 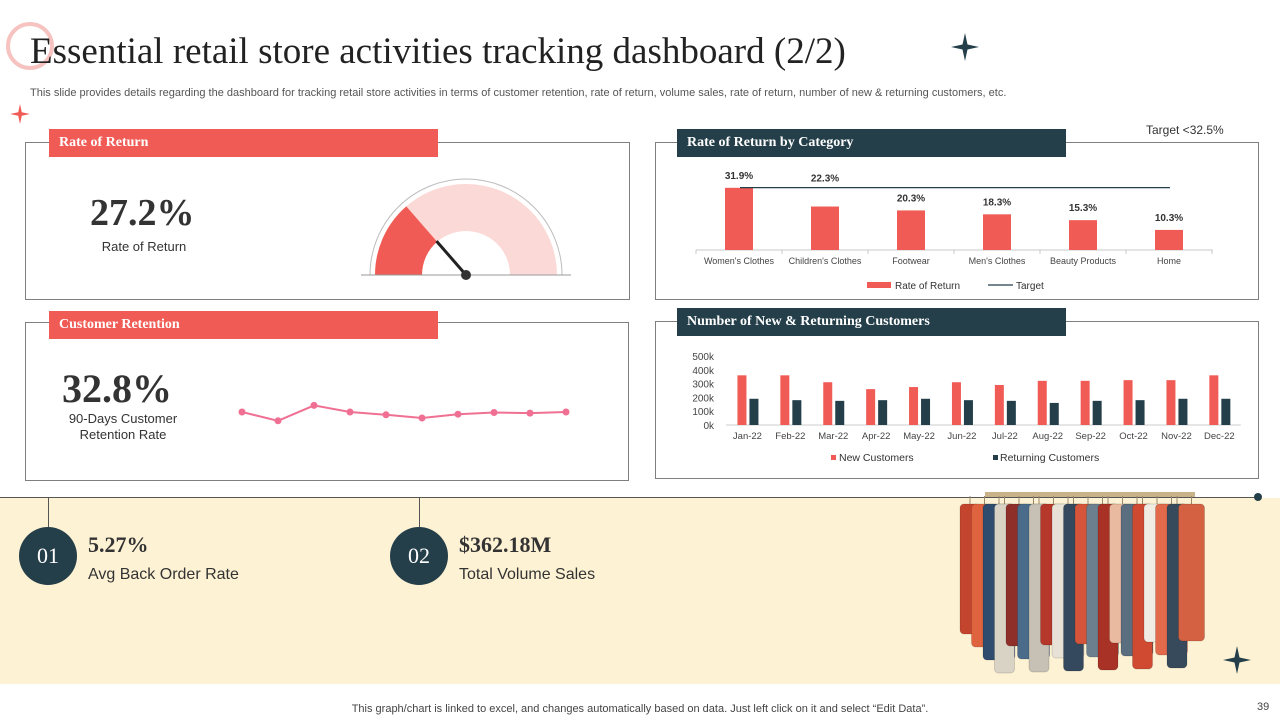 I want to click on month-tick-label: Feb-22, so click(x=790, y=436).